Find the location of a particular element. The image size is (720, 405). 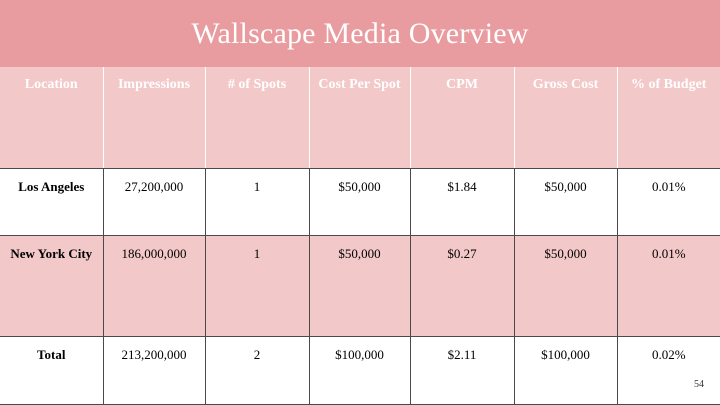

cell-cpm: $1.84 is located at coordinates (462, 202).